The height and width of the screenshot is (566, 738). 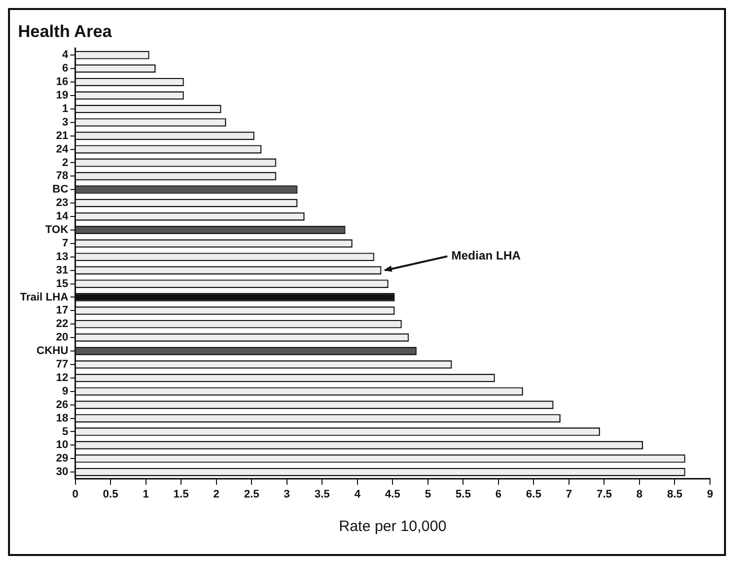 I want to click on y-tick-label: 22, so click(x=62, y=324).